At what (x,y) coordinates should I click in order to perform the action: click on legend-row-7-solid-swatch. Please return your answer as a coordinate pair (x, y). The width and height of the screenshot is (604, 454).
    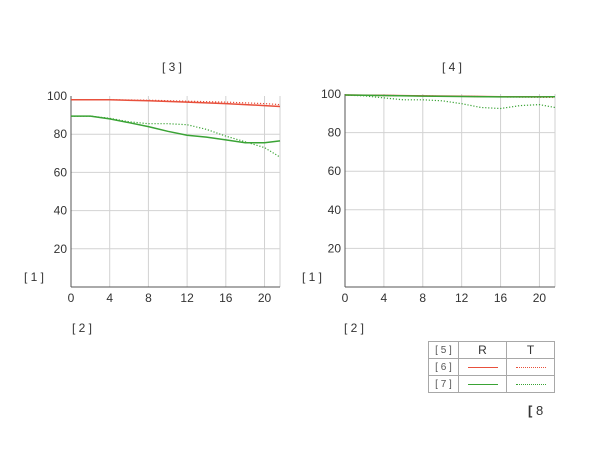
    Looking at the image, I should click on (482, 385).